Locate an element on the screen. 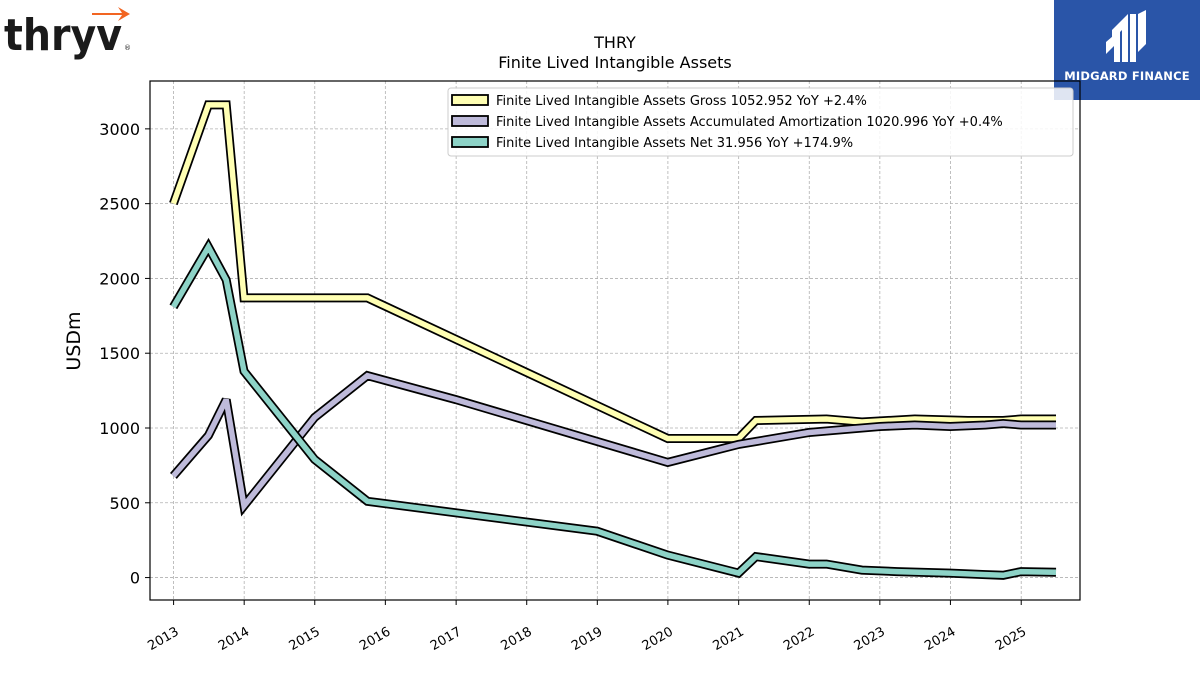 Image resolution: width=1200 pixels, height=675 pixels. thryv-logo: thryv ® is located at coordinates (69, 32).